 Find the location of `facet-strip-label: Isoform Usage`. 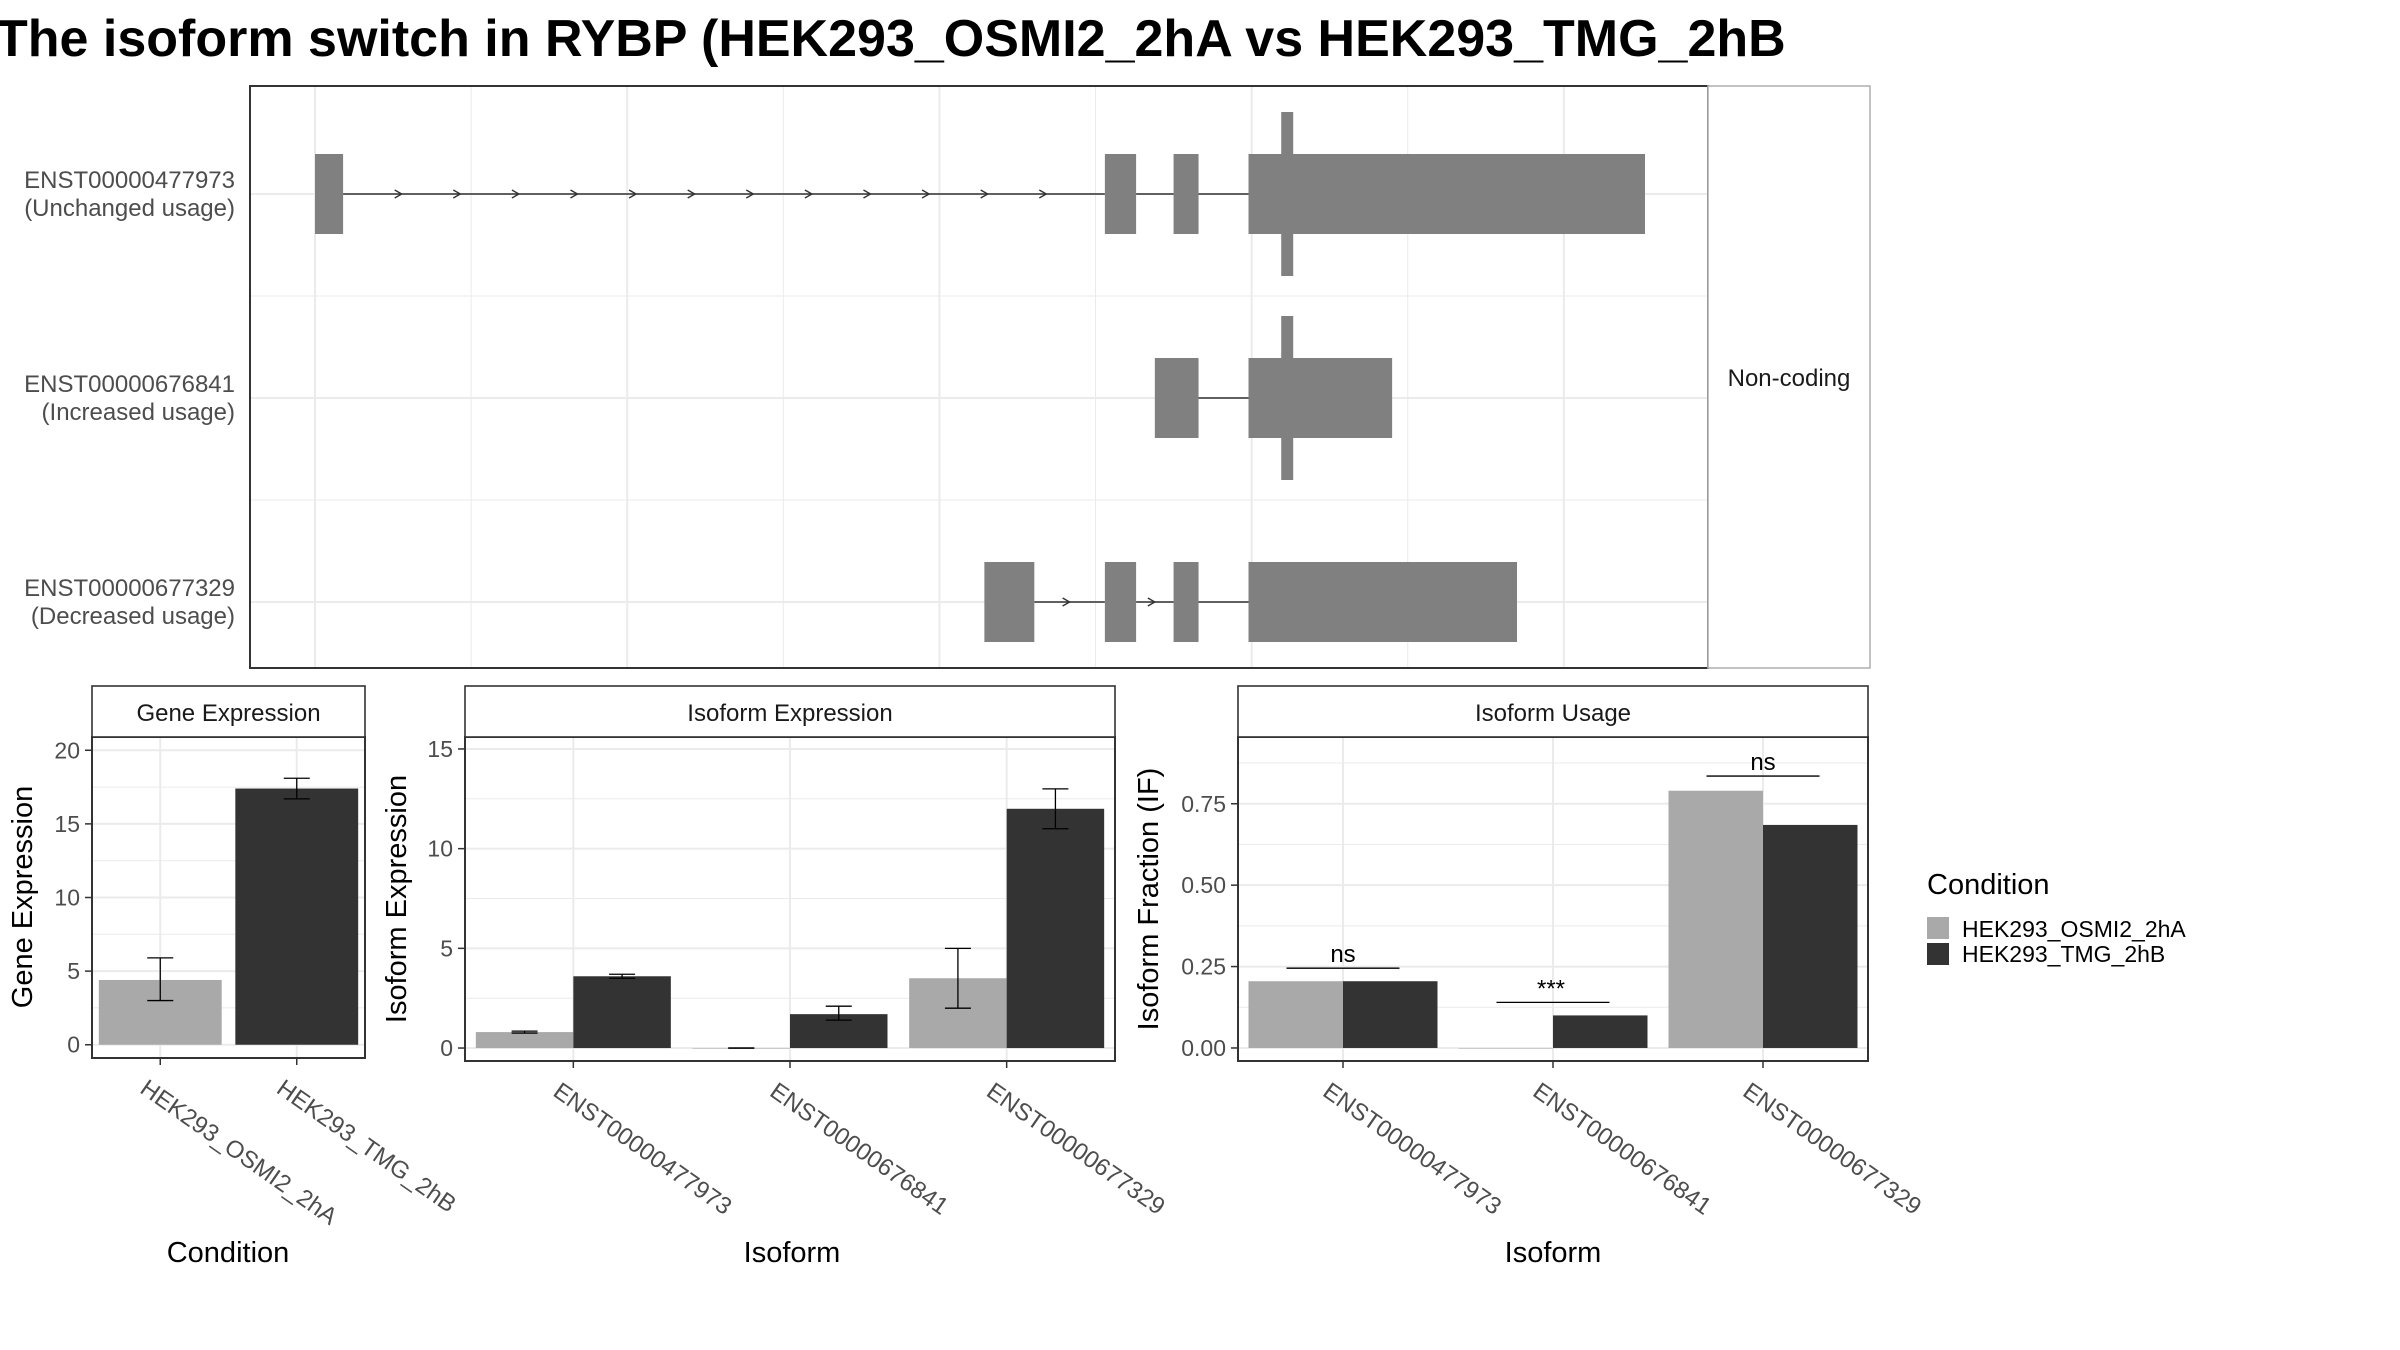

facet-strip-label: Isoform Usage is located at coordinates (1553, 713).